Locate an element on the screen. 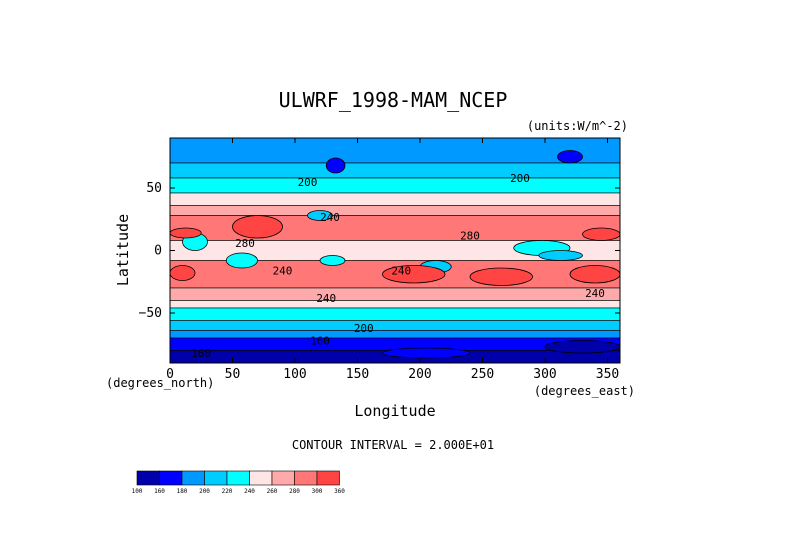  legend-level-label: 180 is located at coordinates (182, 491).